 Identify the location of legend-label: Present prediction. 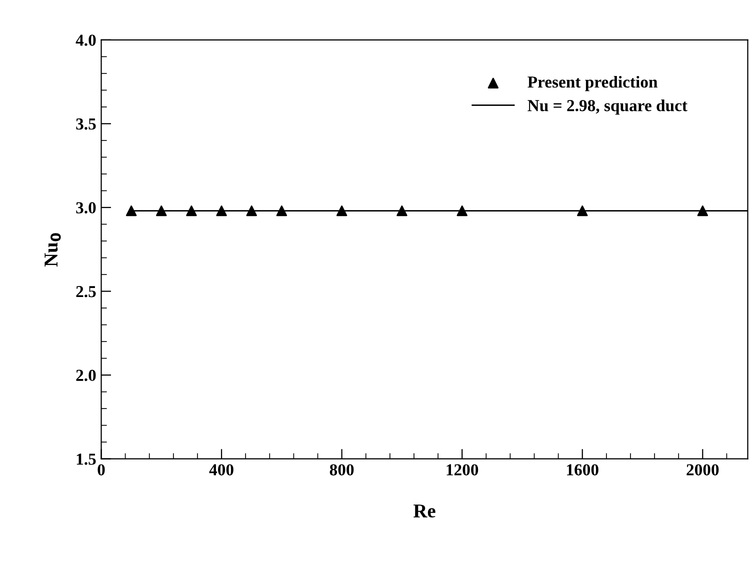
(593, 84).